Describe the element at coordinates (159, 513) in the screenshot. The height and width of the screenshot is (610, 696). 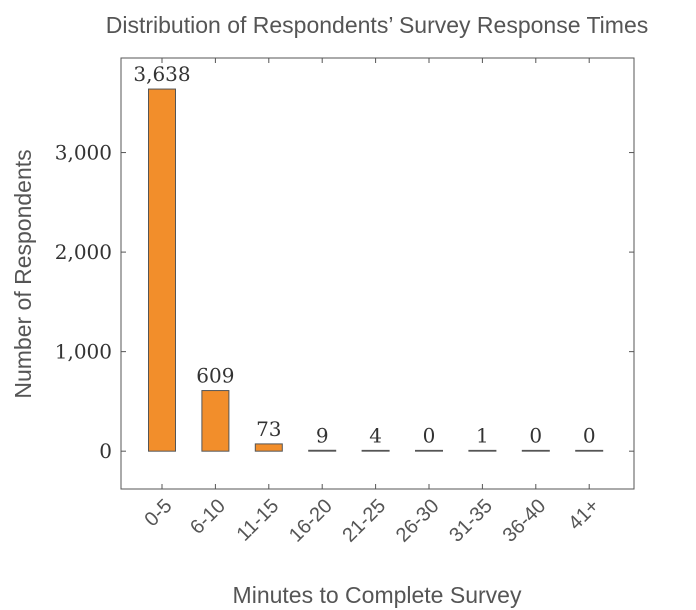
I see `x-tick-label: 0-5` at that location.